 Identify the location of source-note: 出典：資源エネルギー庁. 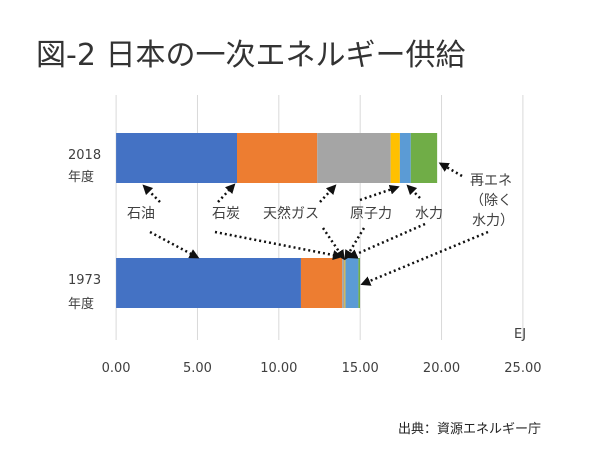
(470, 429).